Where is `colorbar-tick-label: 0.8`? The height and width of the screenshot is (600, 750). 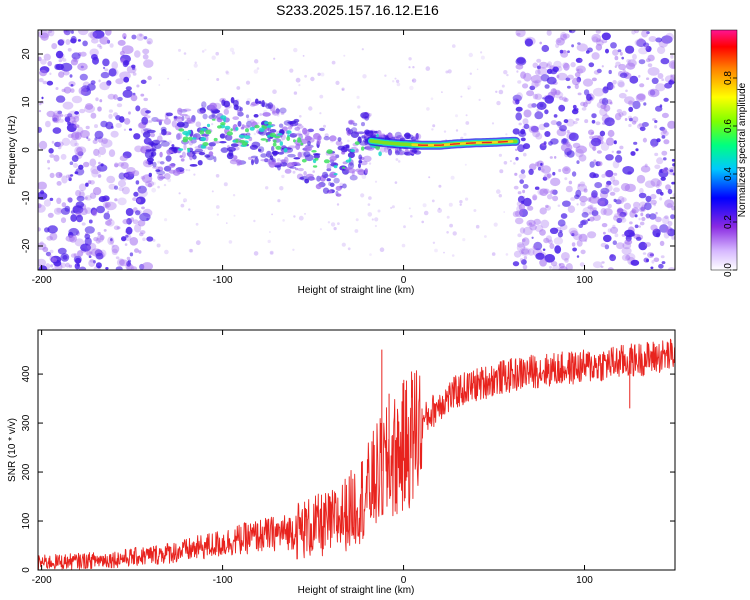
colorbar-tick-label: 0.8 is located at coordinates (728, 78).